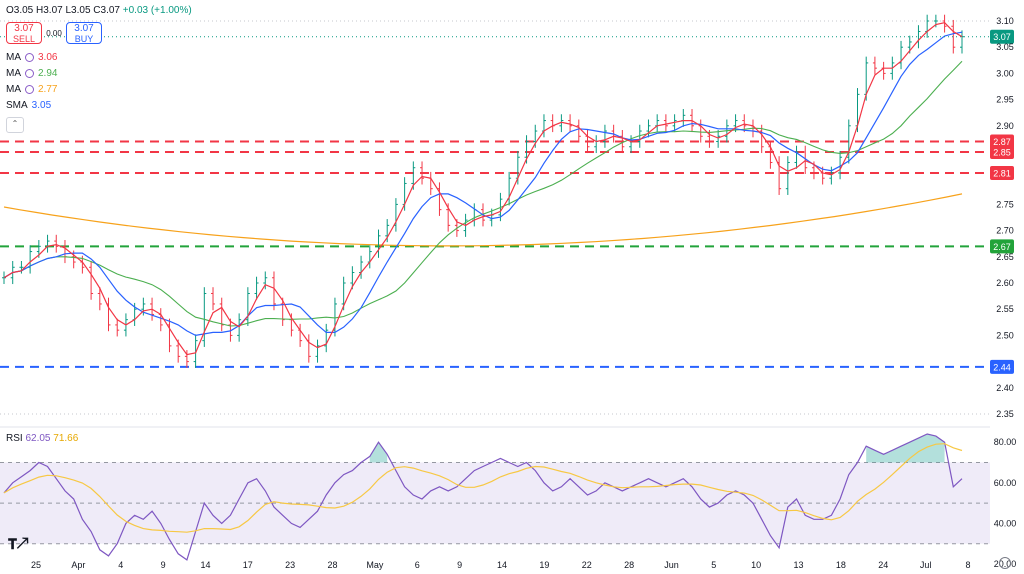 The width and height of the screenshot is (1024, 574). What do you see at coordinates (905, 448) in the screenshot?
I see `rsi-overbought-fill` at bounding box center [905, 448].